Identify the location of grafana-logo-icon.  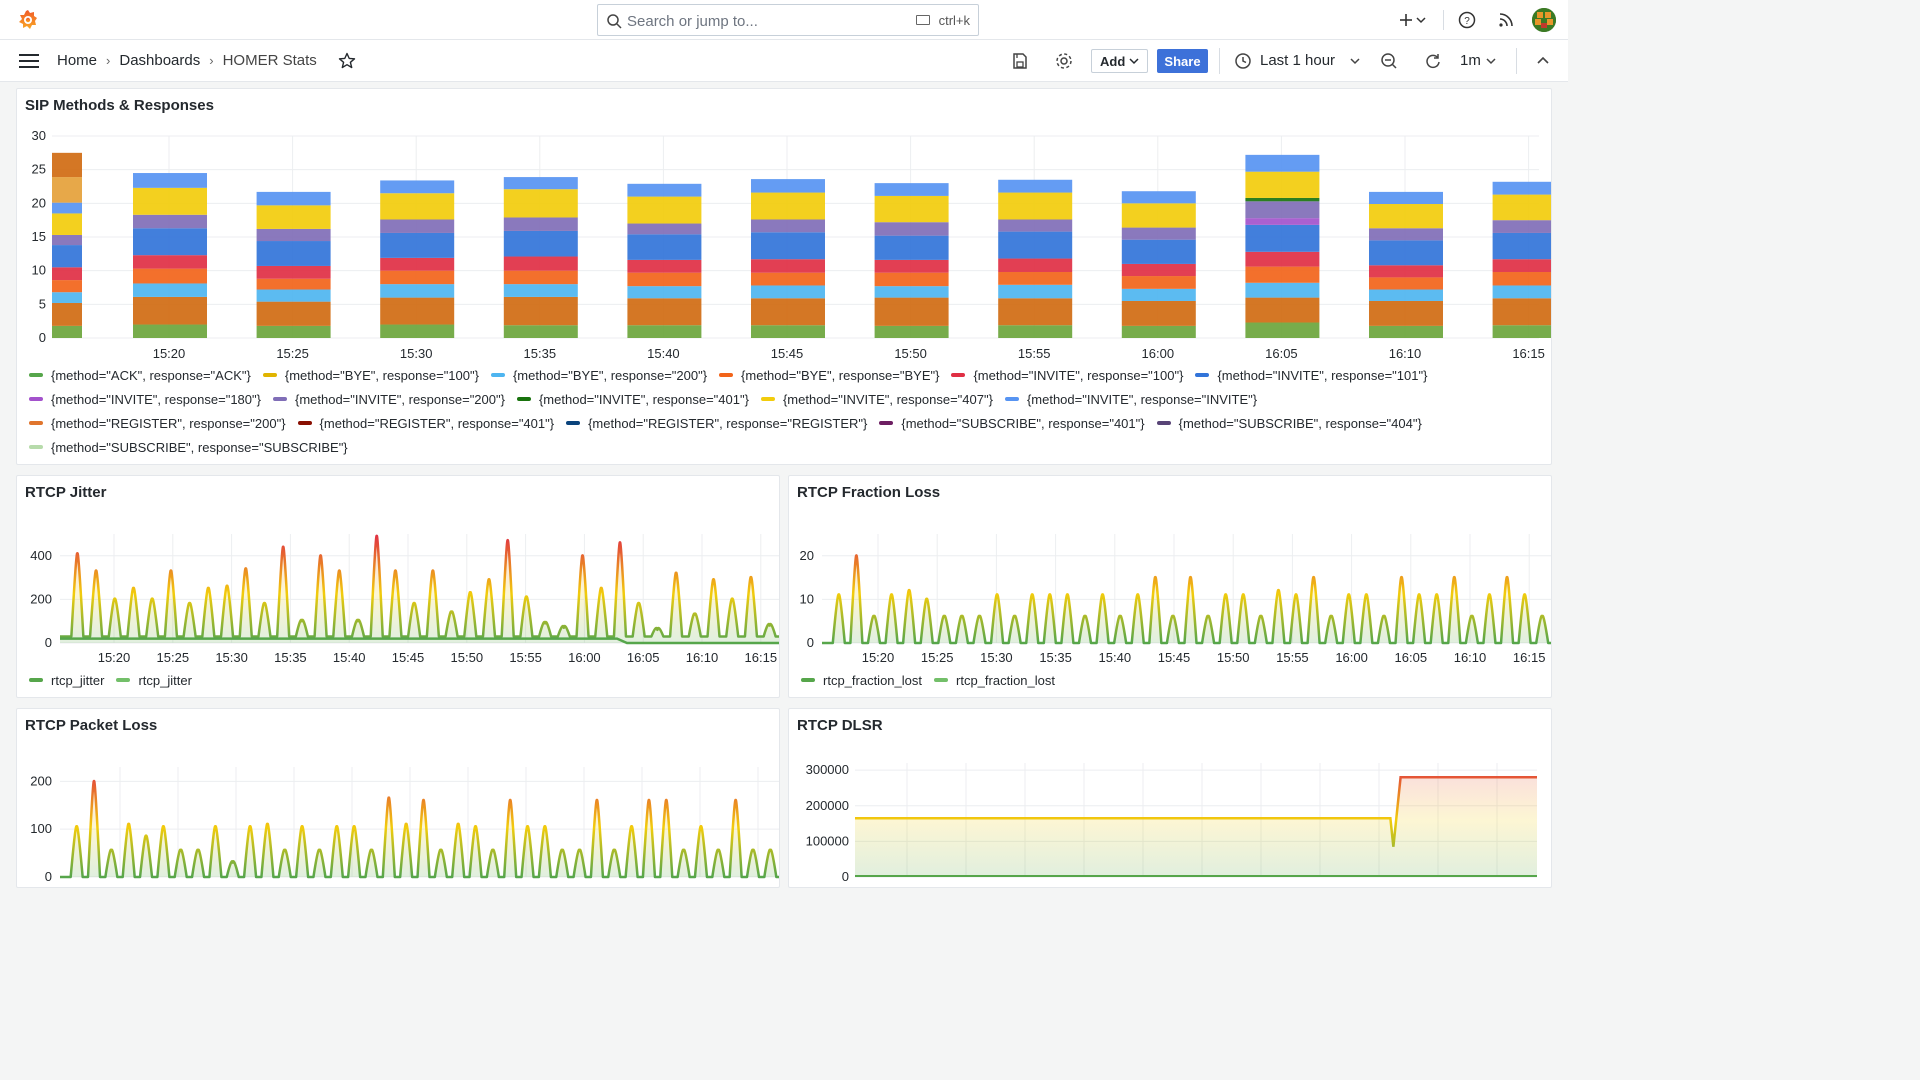
(28, 20).